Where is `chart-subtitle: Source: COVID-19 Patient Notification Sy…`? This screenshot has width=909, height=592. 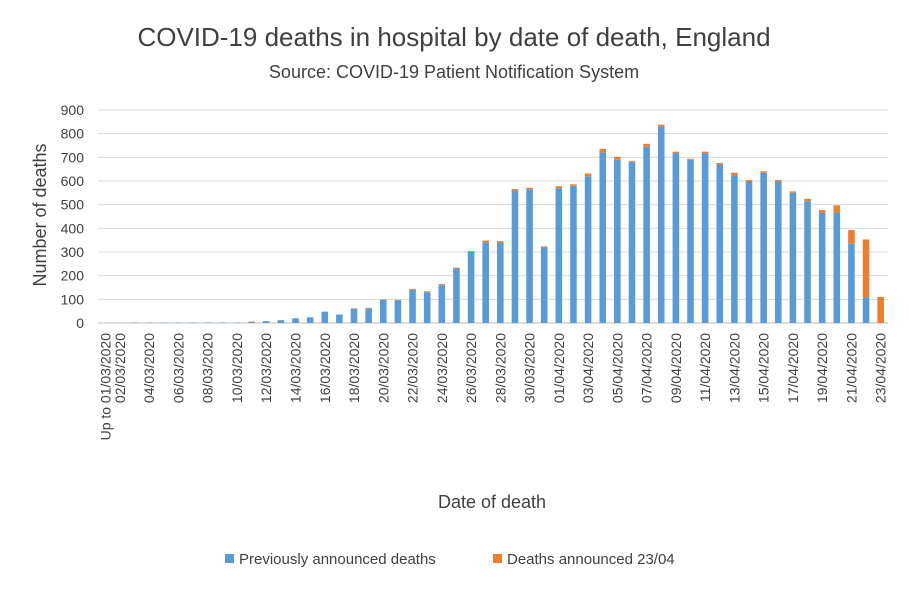
chart-subtitle: Source: COVID-19 Patient Notification Sy… is located at coordinates (454, 72).